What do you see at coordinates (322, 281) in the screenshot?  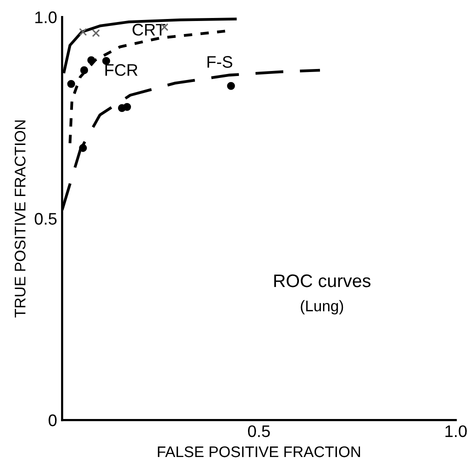 I see `text: ROC curves` at bounding box center [322, 281].